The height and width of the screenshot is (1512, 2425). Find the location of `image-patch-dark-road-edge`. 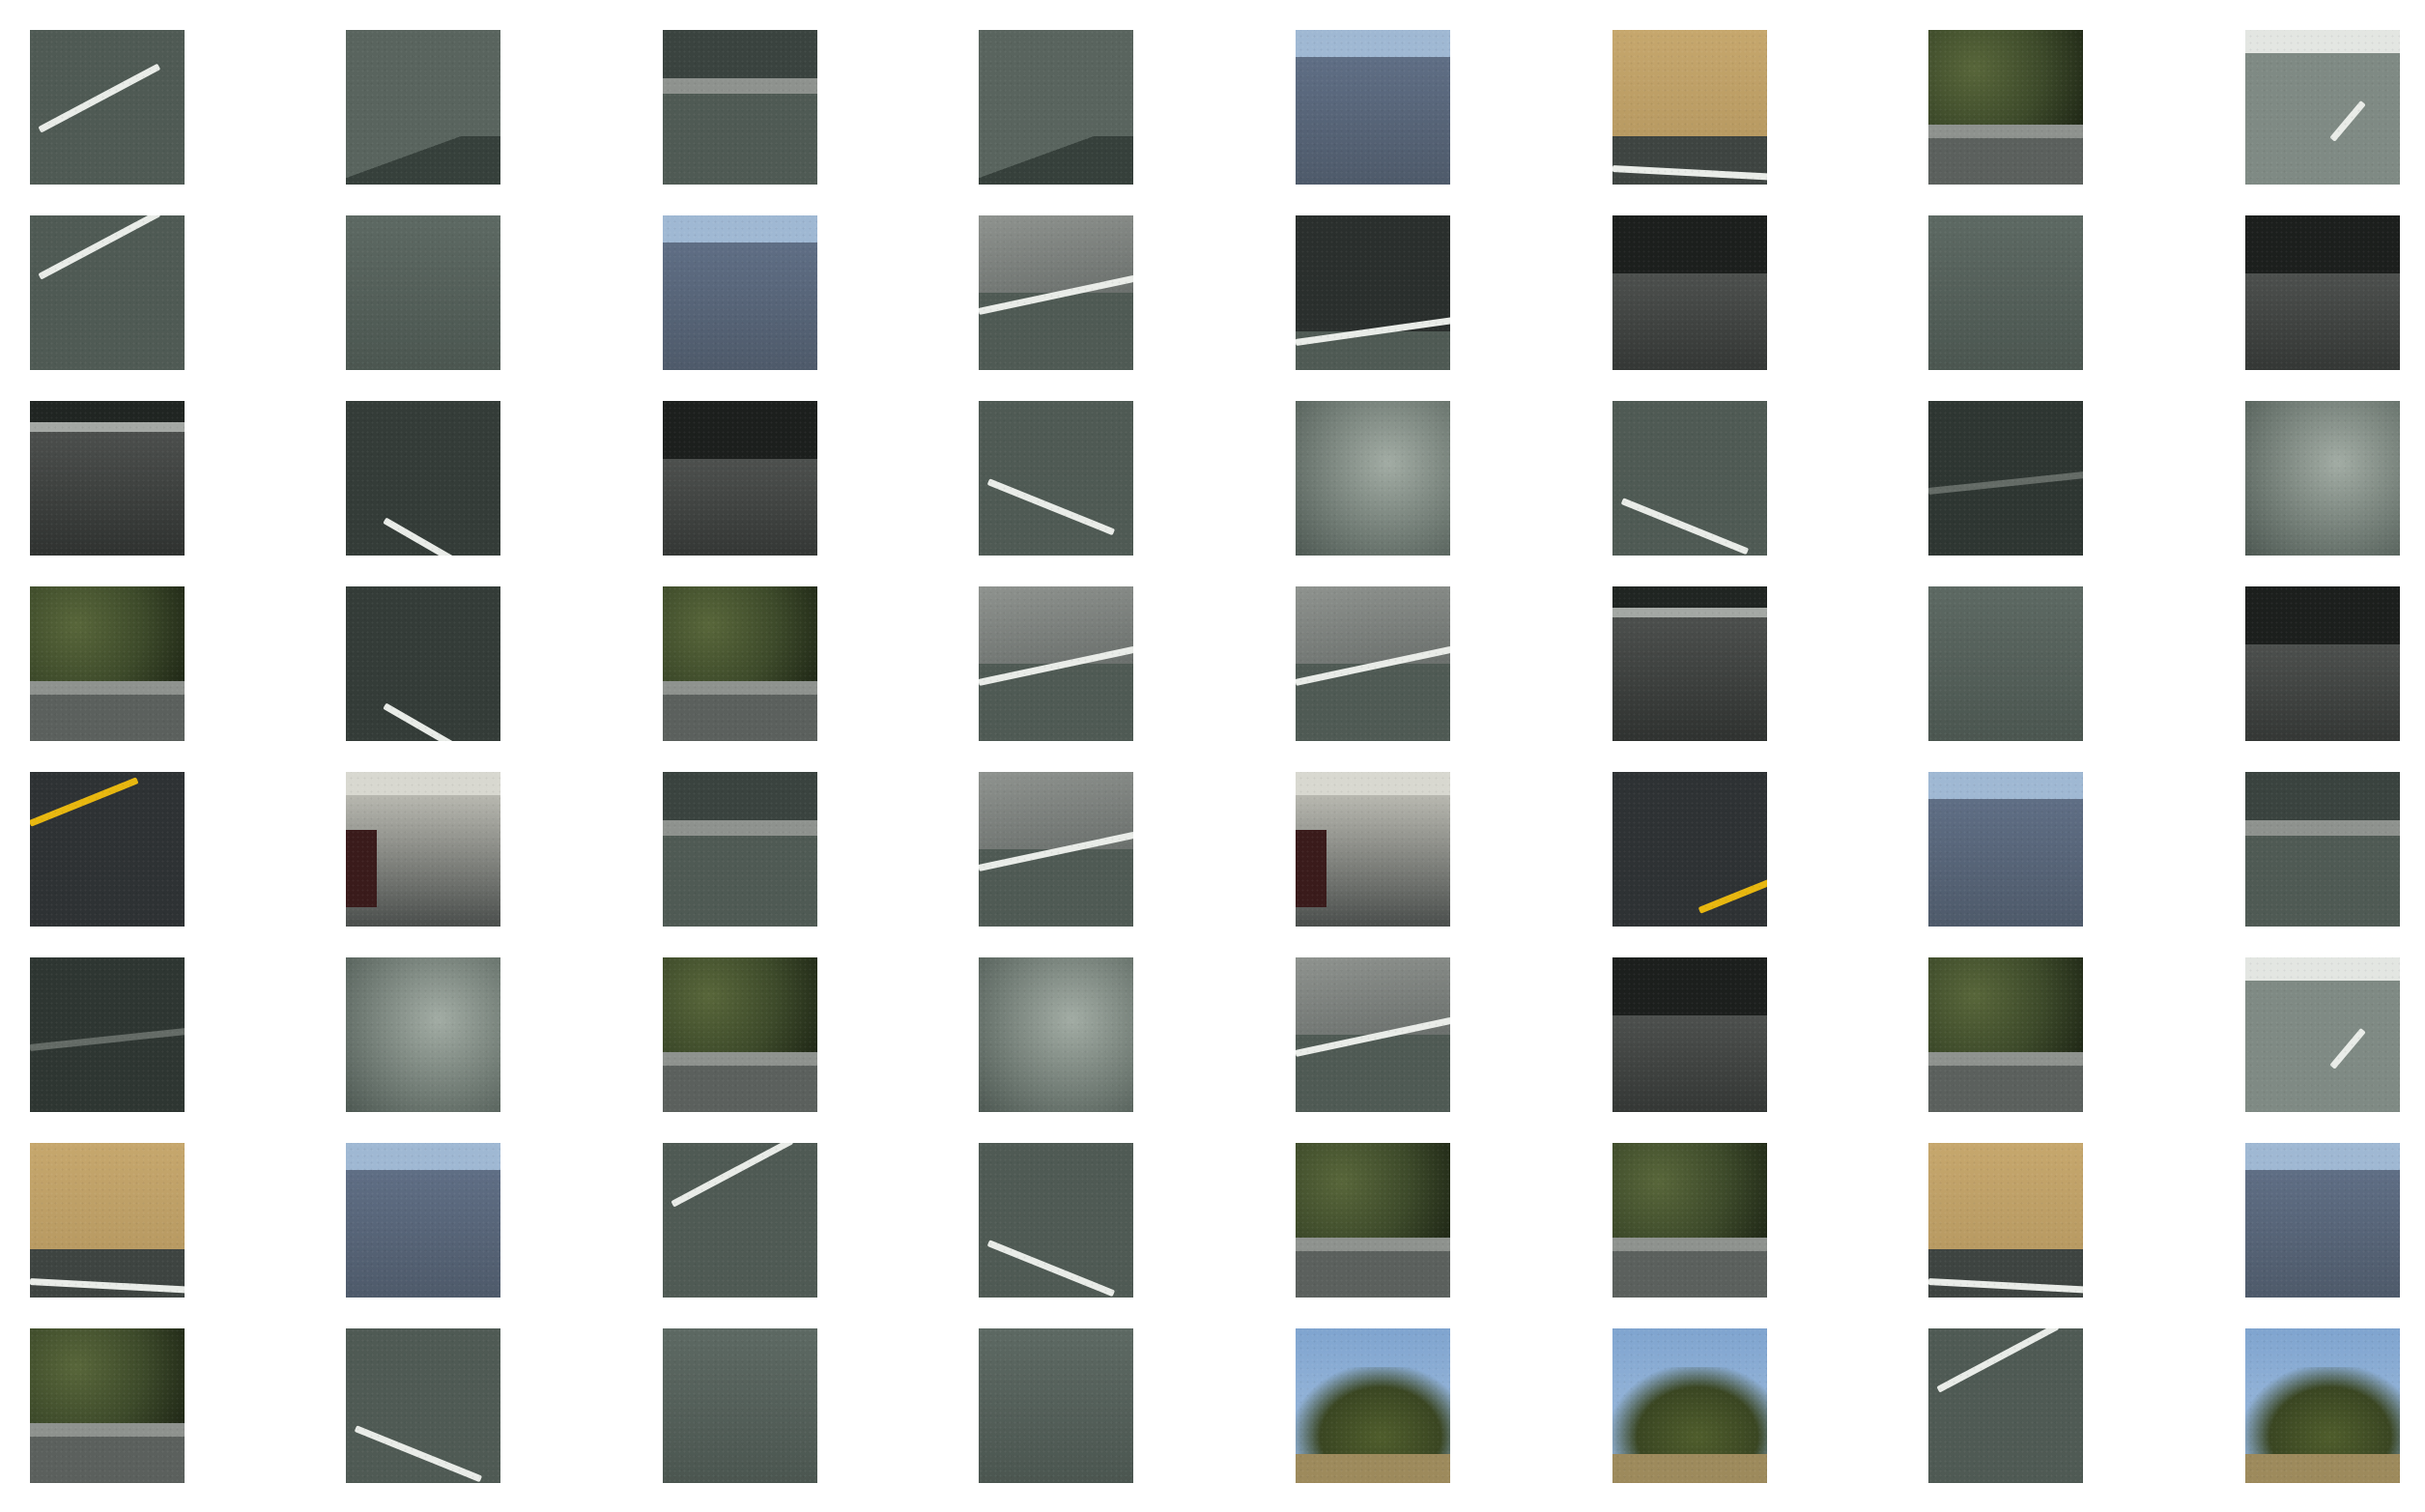

image-patch-dark-road-edge is located at coordinates (1373, 292).